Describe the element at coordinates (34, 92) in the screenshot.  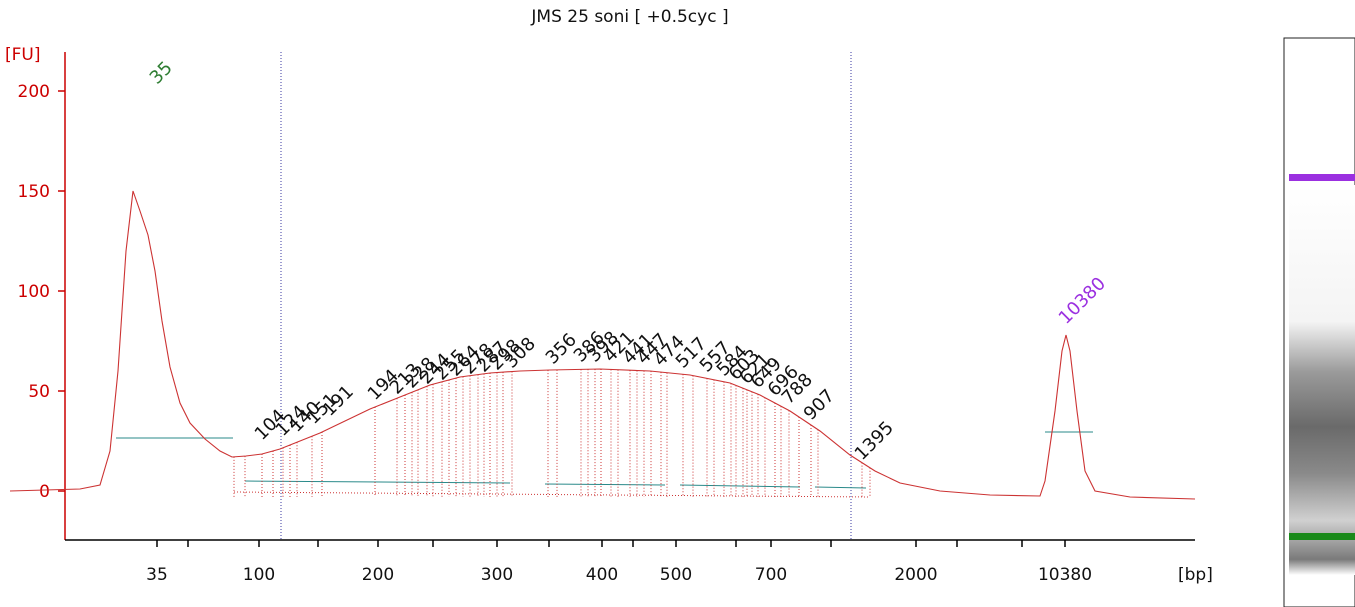
I see `y-tick-label: 200` at that location.